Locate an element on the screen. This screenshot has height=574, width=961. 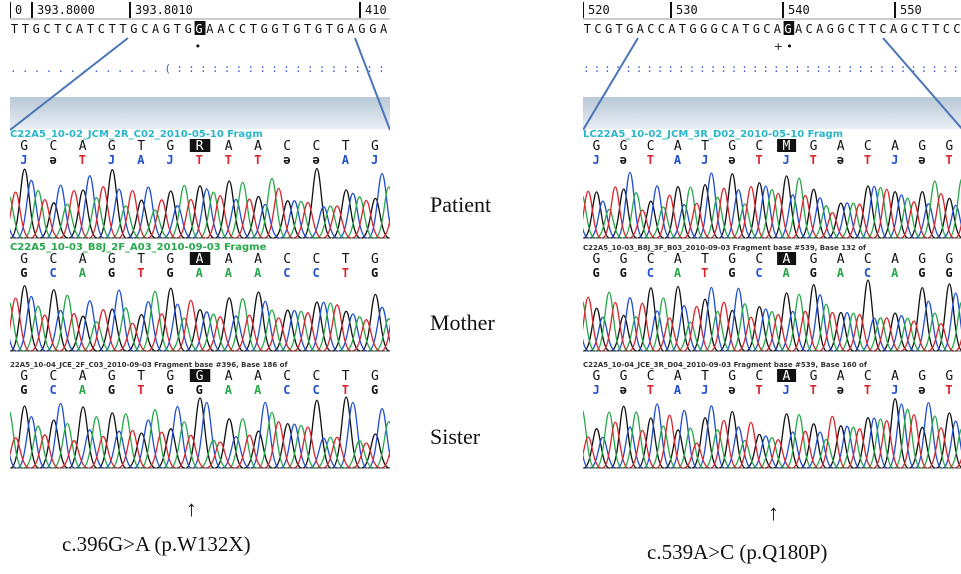
base-call: R is located at coordinates (200, 146).